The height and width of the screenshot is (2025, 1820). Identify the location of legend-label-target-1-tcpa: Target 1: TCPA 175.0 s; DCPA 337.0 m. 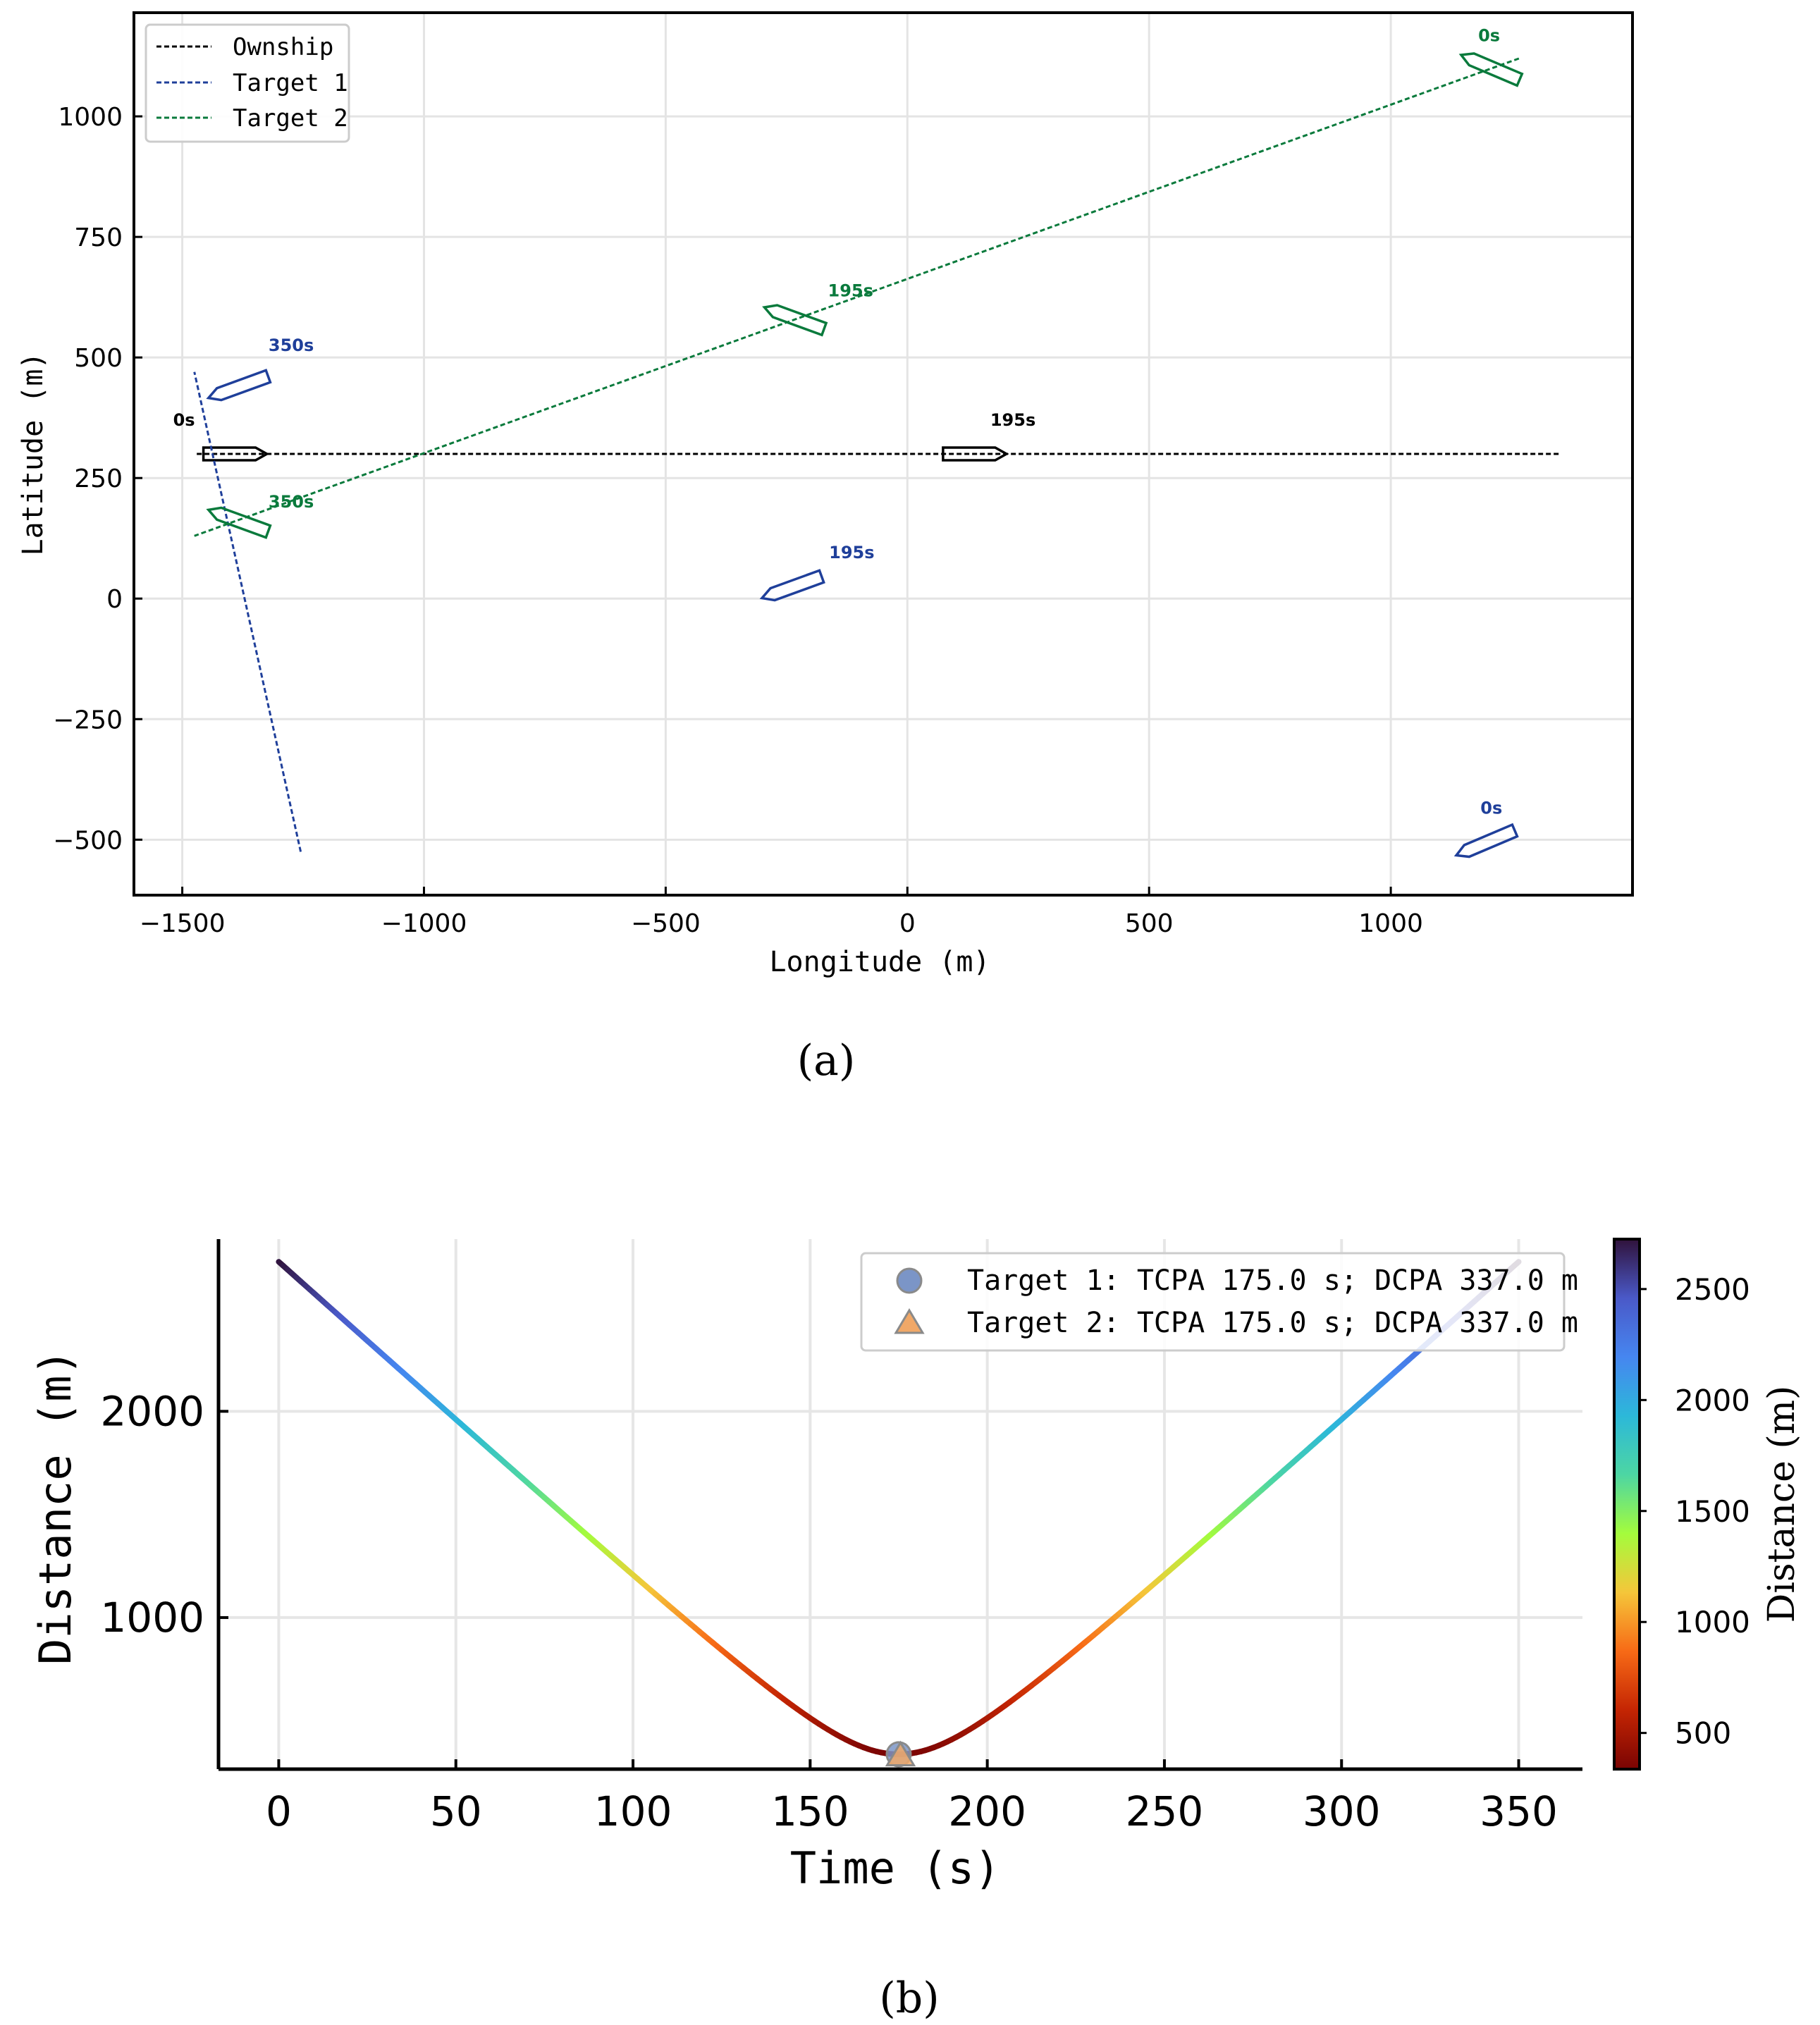
(1272, 1280).